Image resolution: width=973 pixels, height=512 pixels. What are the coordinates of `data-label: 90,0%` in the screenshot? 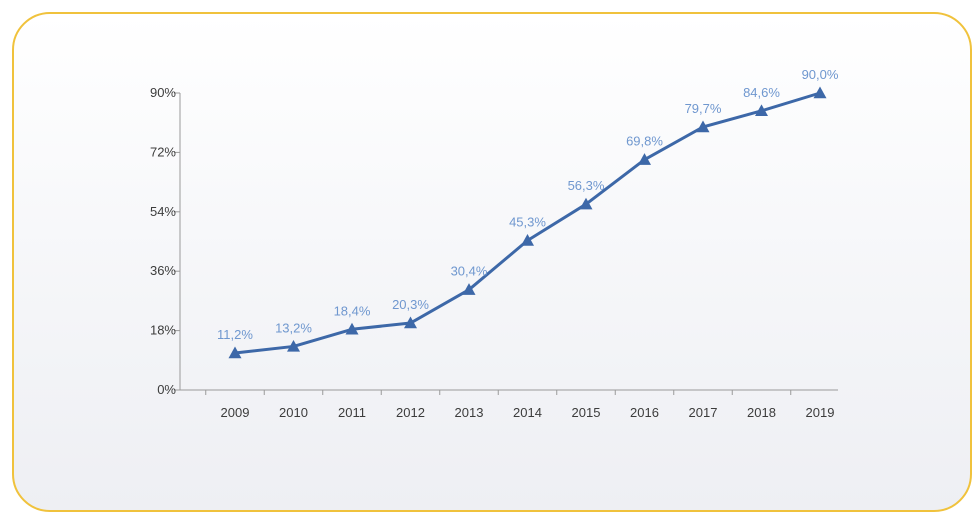 It's located at (820, 74).